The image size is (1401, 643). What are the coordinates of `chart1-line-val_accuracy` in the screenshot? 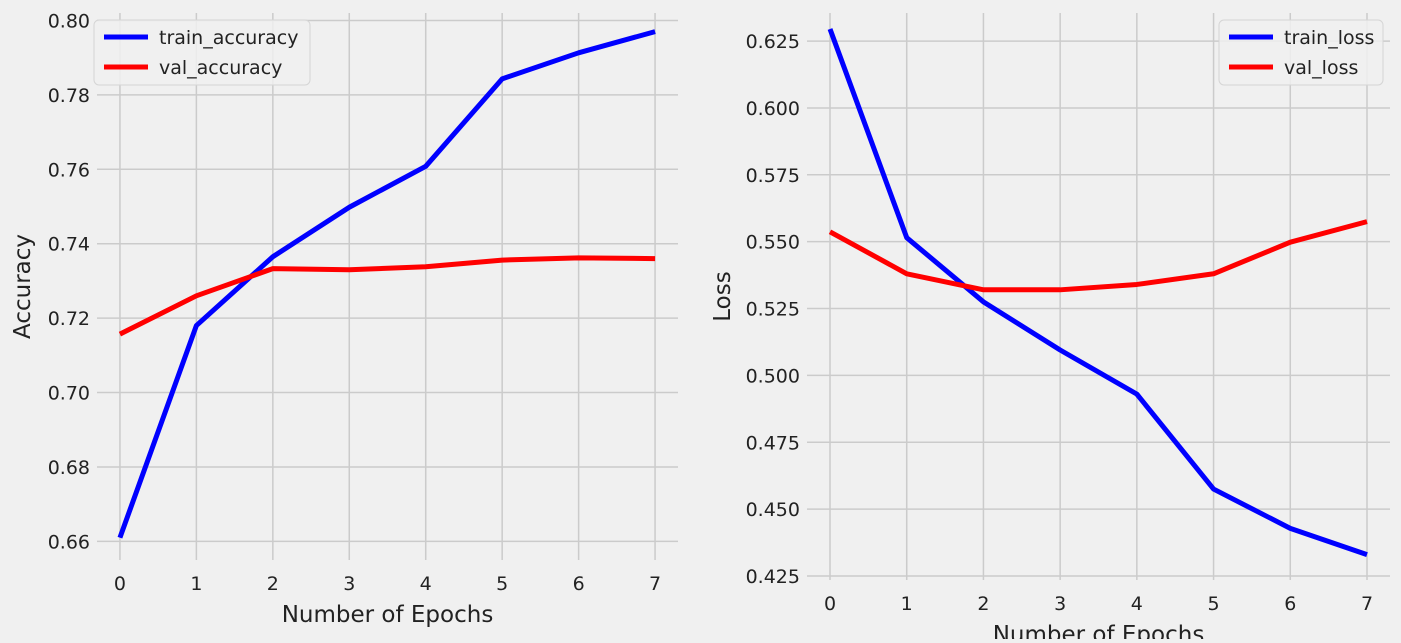 It's located at (387, 296).